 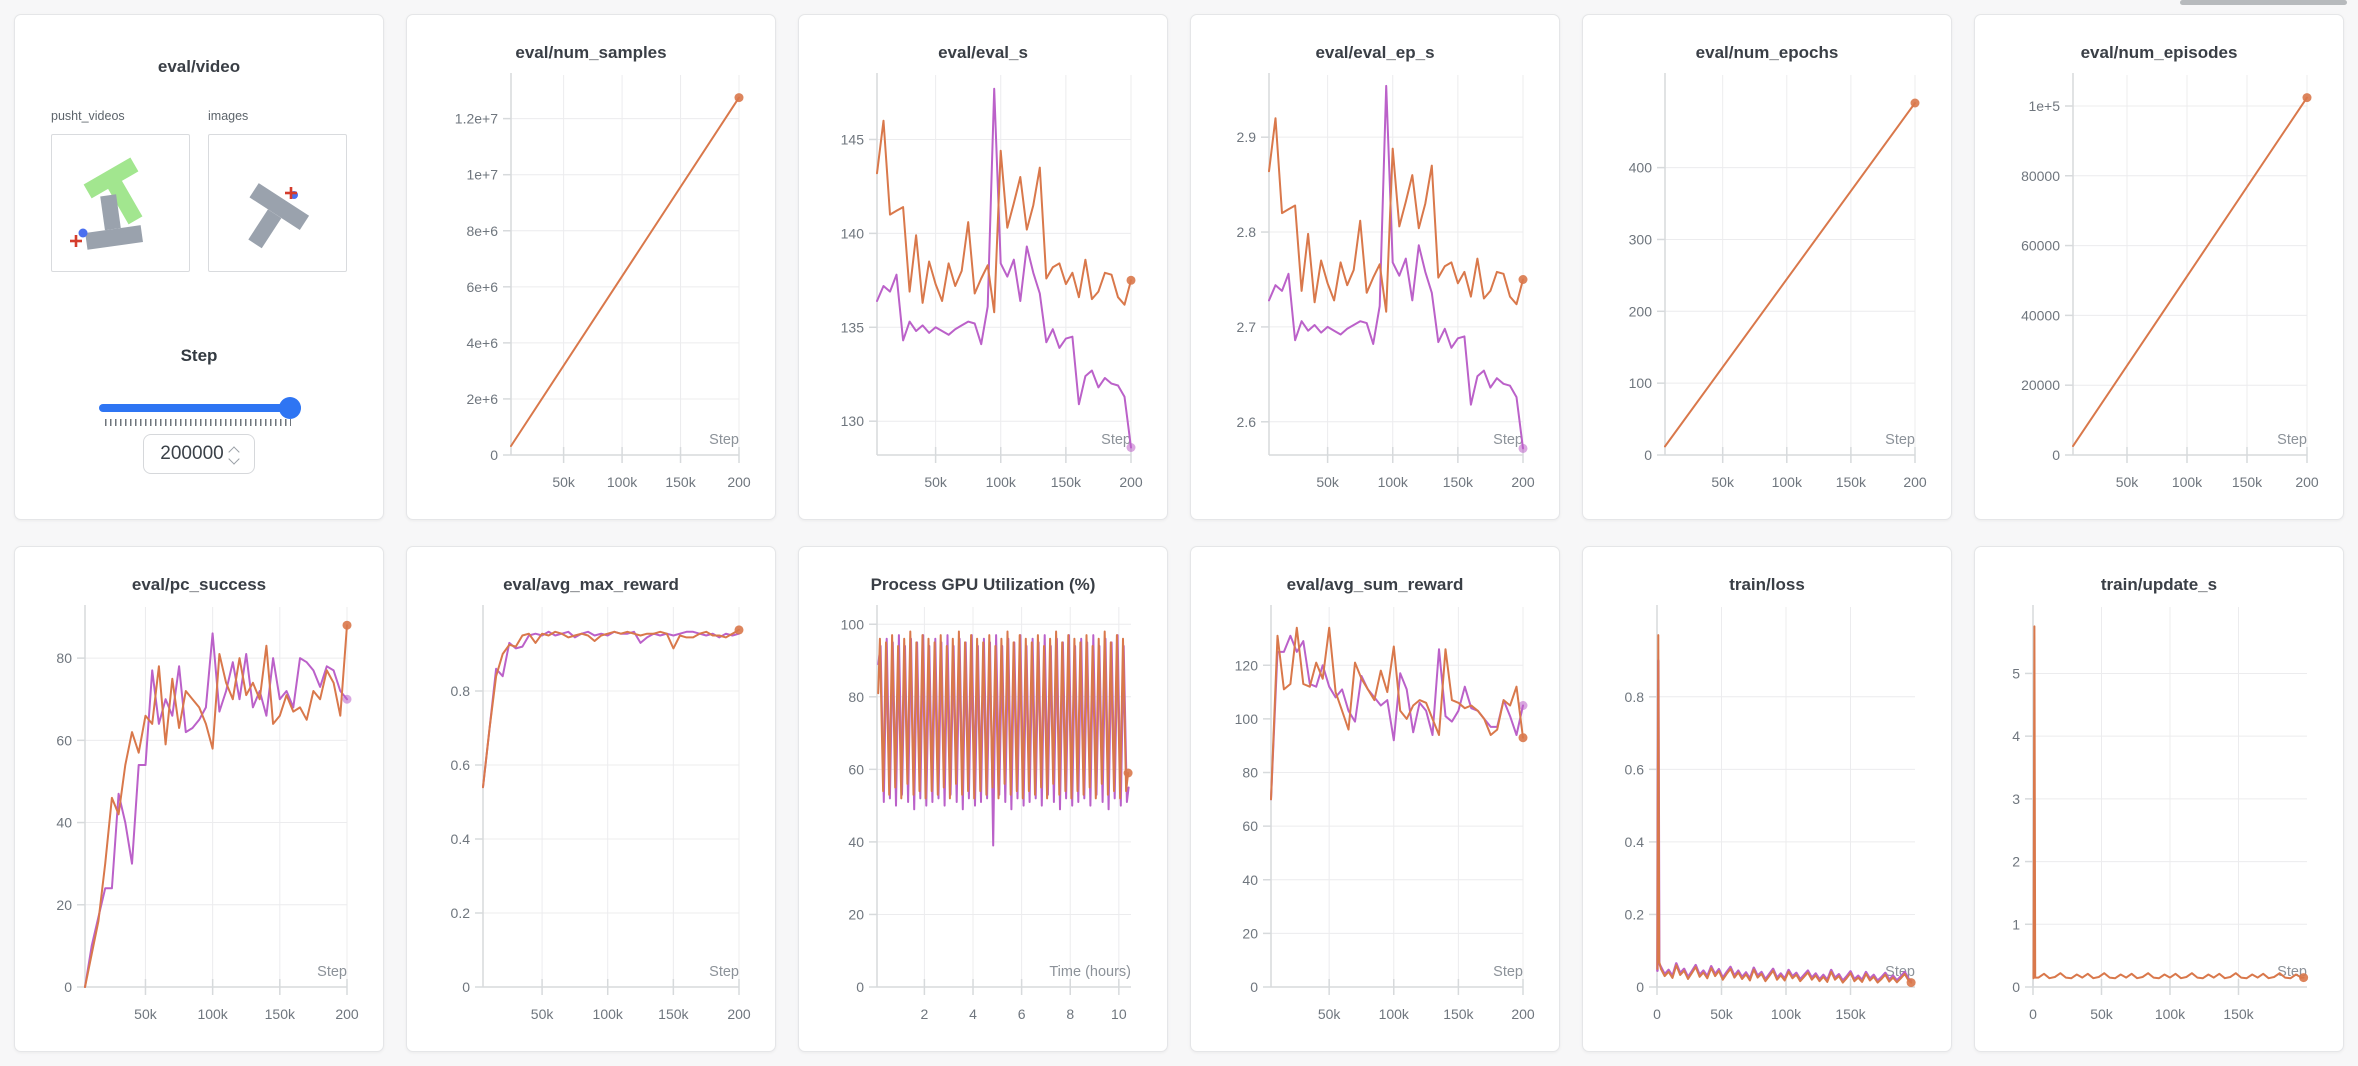 I want to click on svg-text: 60000, so click(x=2040, y=246).